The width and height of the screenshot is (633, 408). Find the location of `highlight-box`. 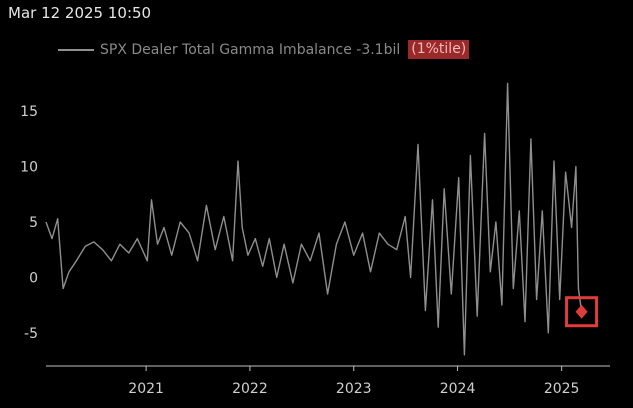

highlight-box is located at coordinates (582, 312).